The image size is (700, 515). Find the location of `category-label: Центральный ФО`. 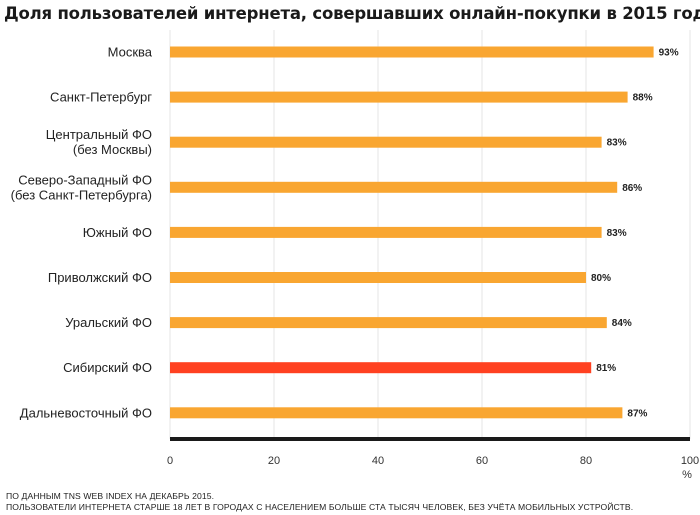

category-label: Центральный ФО is located at coordinates (99, 134).